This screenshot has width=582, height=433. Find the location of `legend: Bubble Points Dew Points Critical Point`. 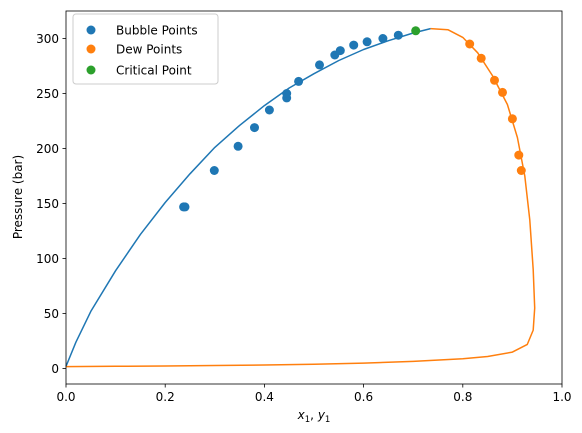

legend: Bubble Points Dew Points Critical Point is located at coordinates (145, 49).